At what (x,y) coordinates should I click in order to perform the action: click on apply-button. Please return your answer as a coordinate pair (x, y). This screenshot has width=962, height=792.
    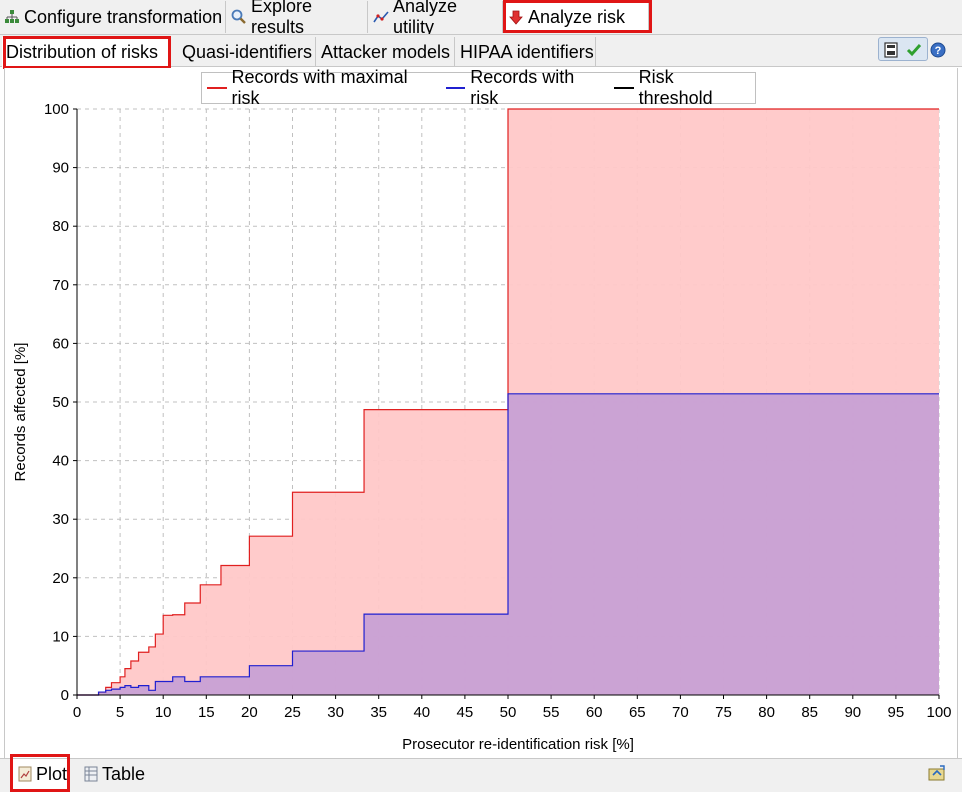
    Looking at the image, I should click on (914, 50).